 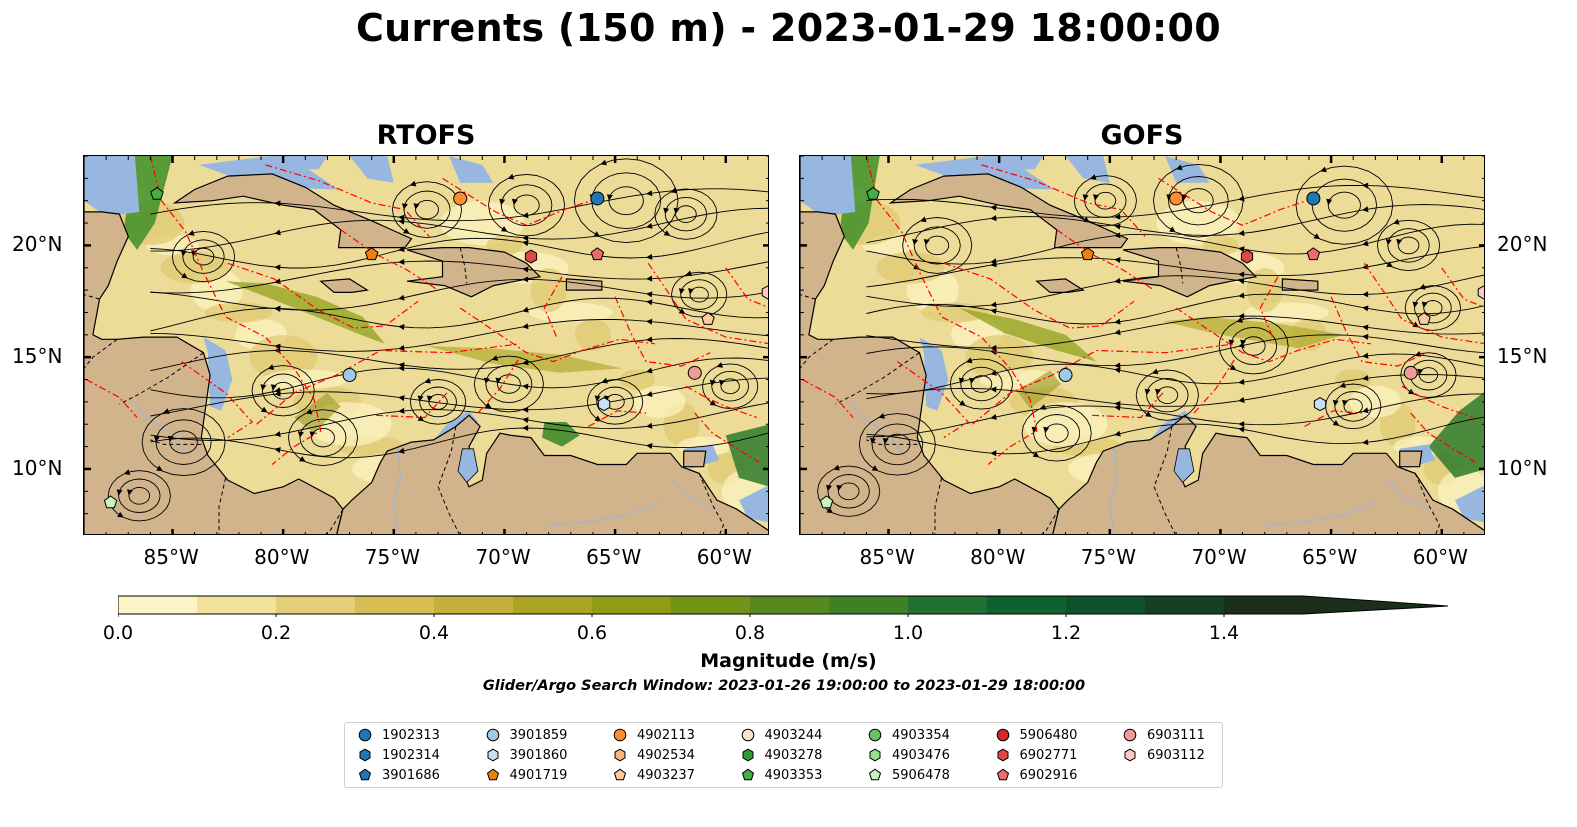 What do you see at coordinates (747, 774) in the screenshot?
I see `pentagon-marker-icon` at bounding box center [747, 774].